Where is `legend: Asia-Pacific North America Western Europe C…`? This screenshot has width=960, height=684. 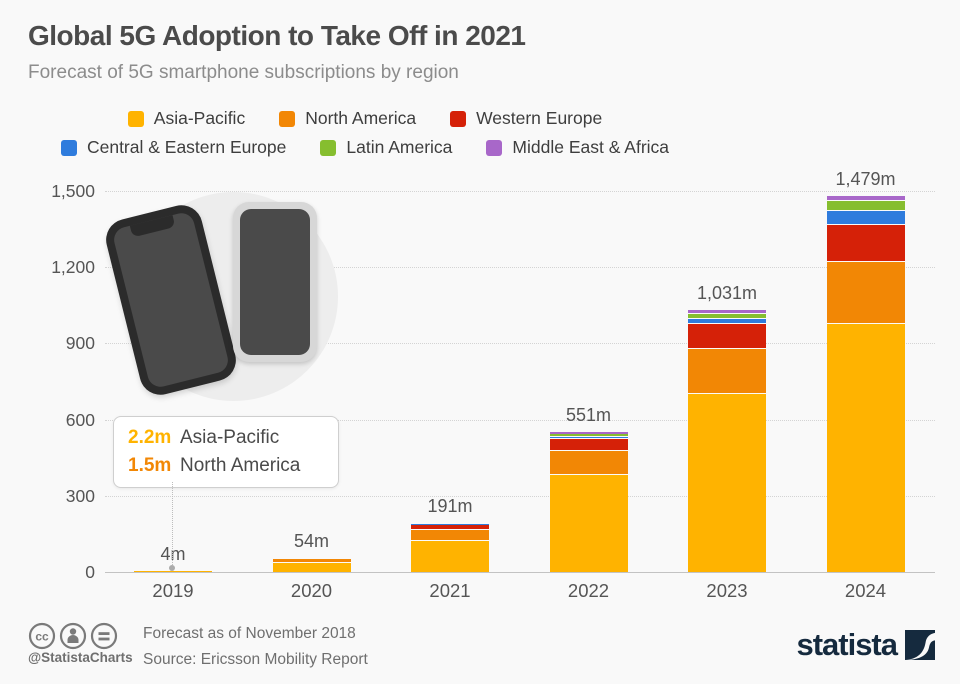 legend: Asia-Pacific North America Western Europe C… is located at coordinates (365, 137).